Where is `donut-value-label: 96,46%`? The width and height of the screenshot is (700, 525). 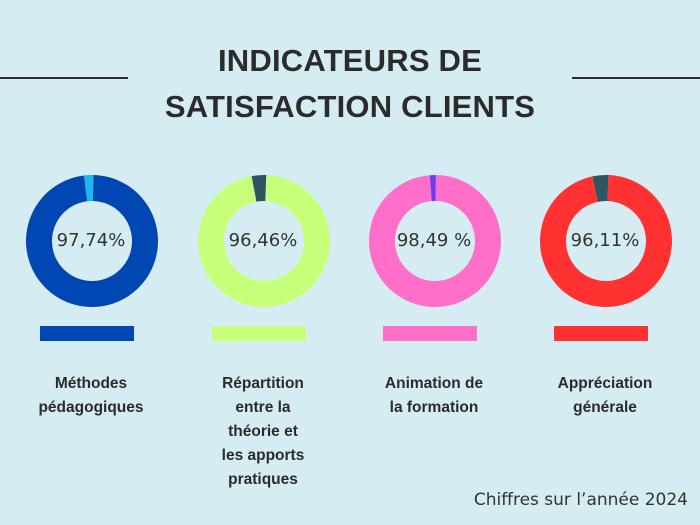 donut-value-label: 96,46% is located at coordinates (263, 240).